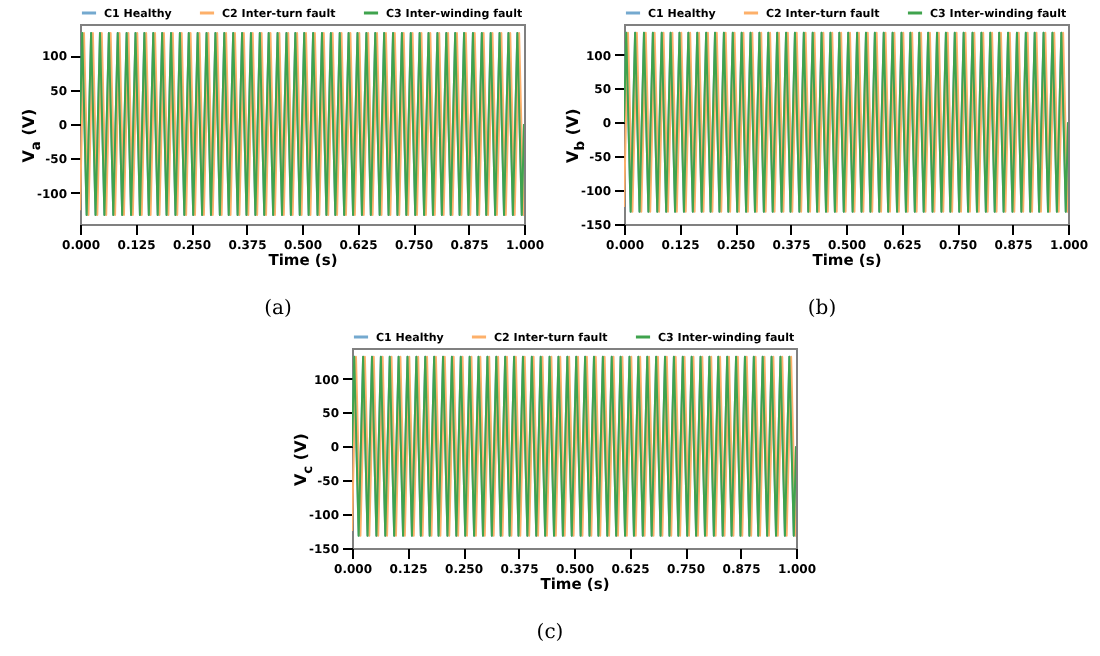  I want to click on text: (c), so click(550, 633).